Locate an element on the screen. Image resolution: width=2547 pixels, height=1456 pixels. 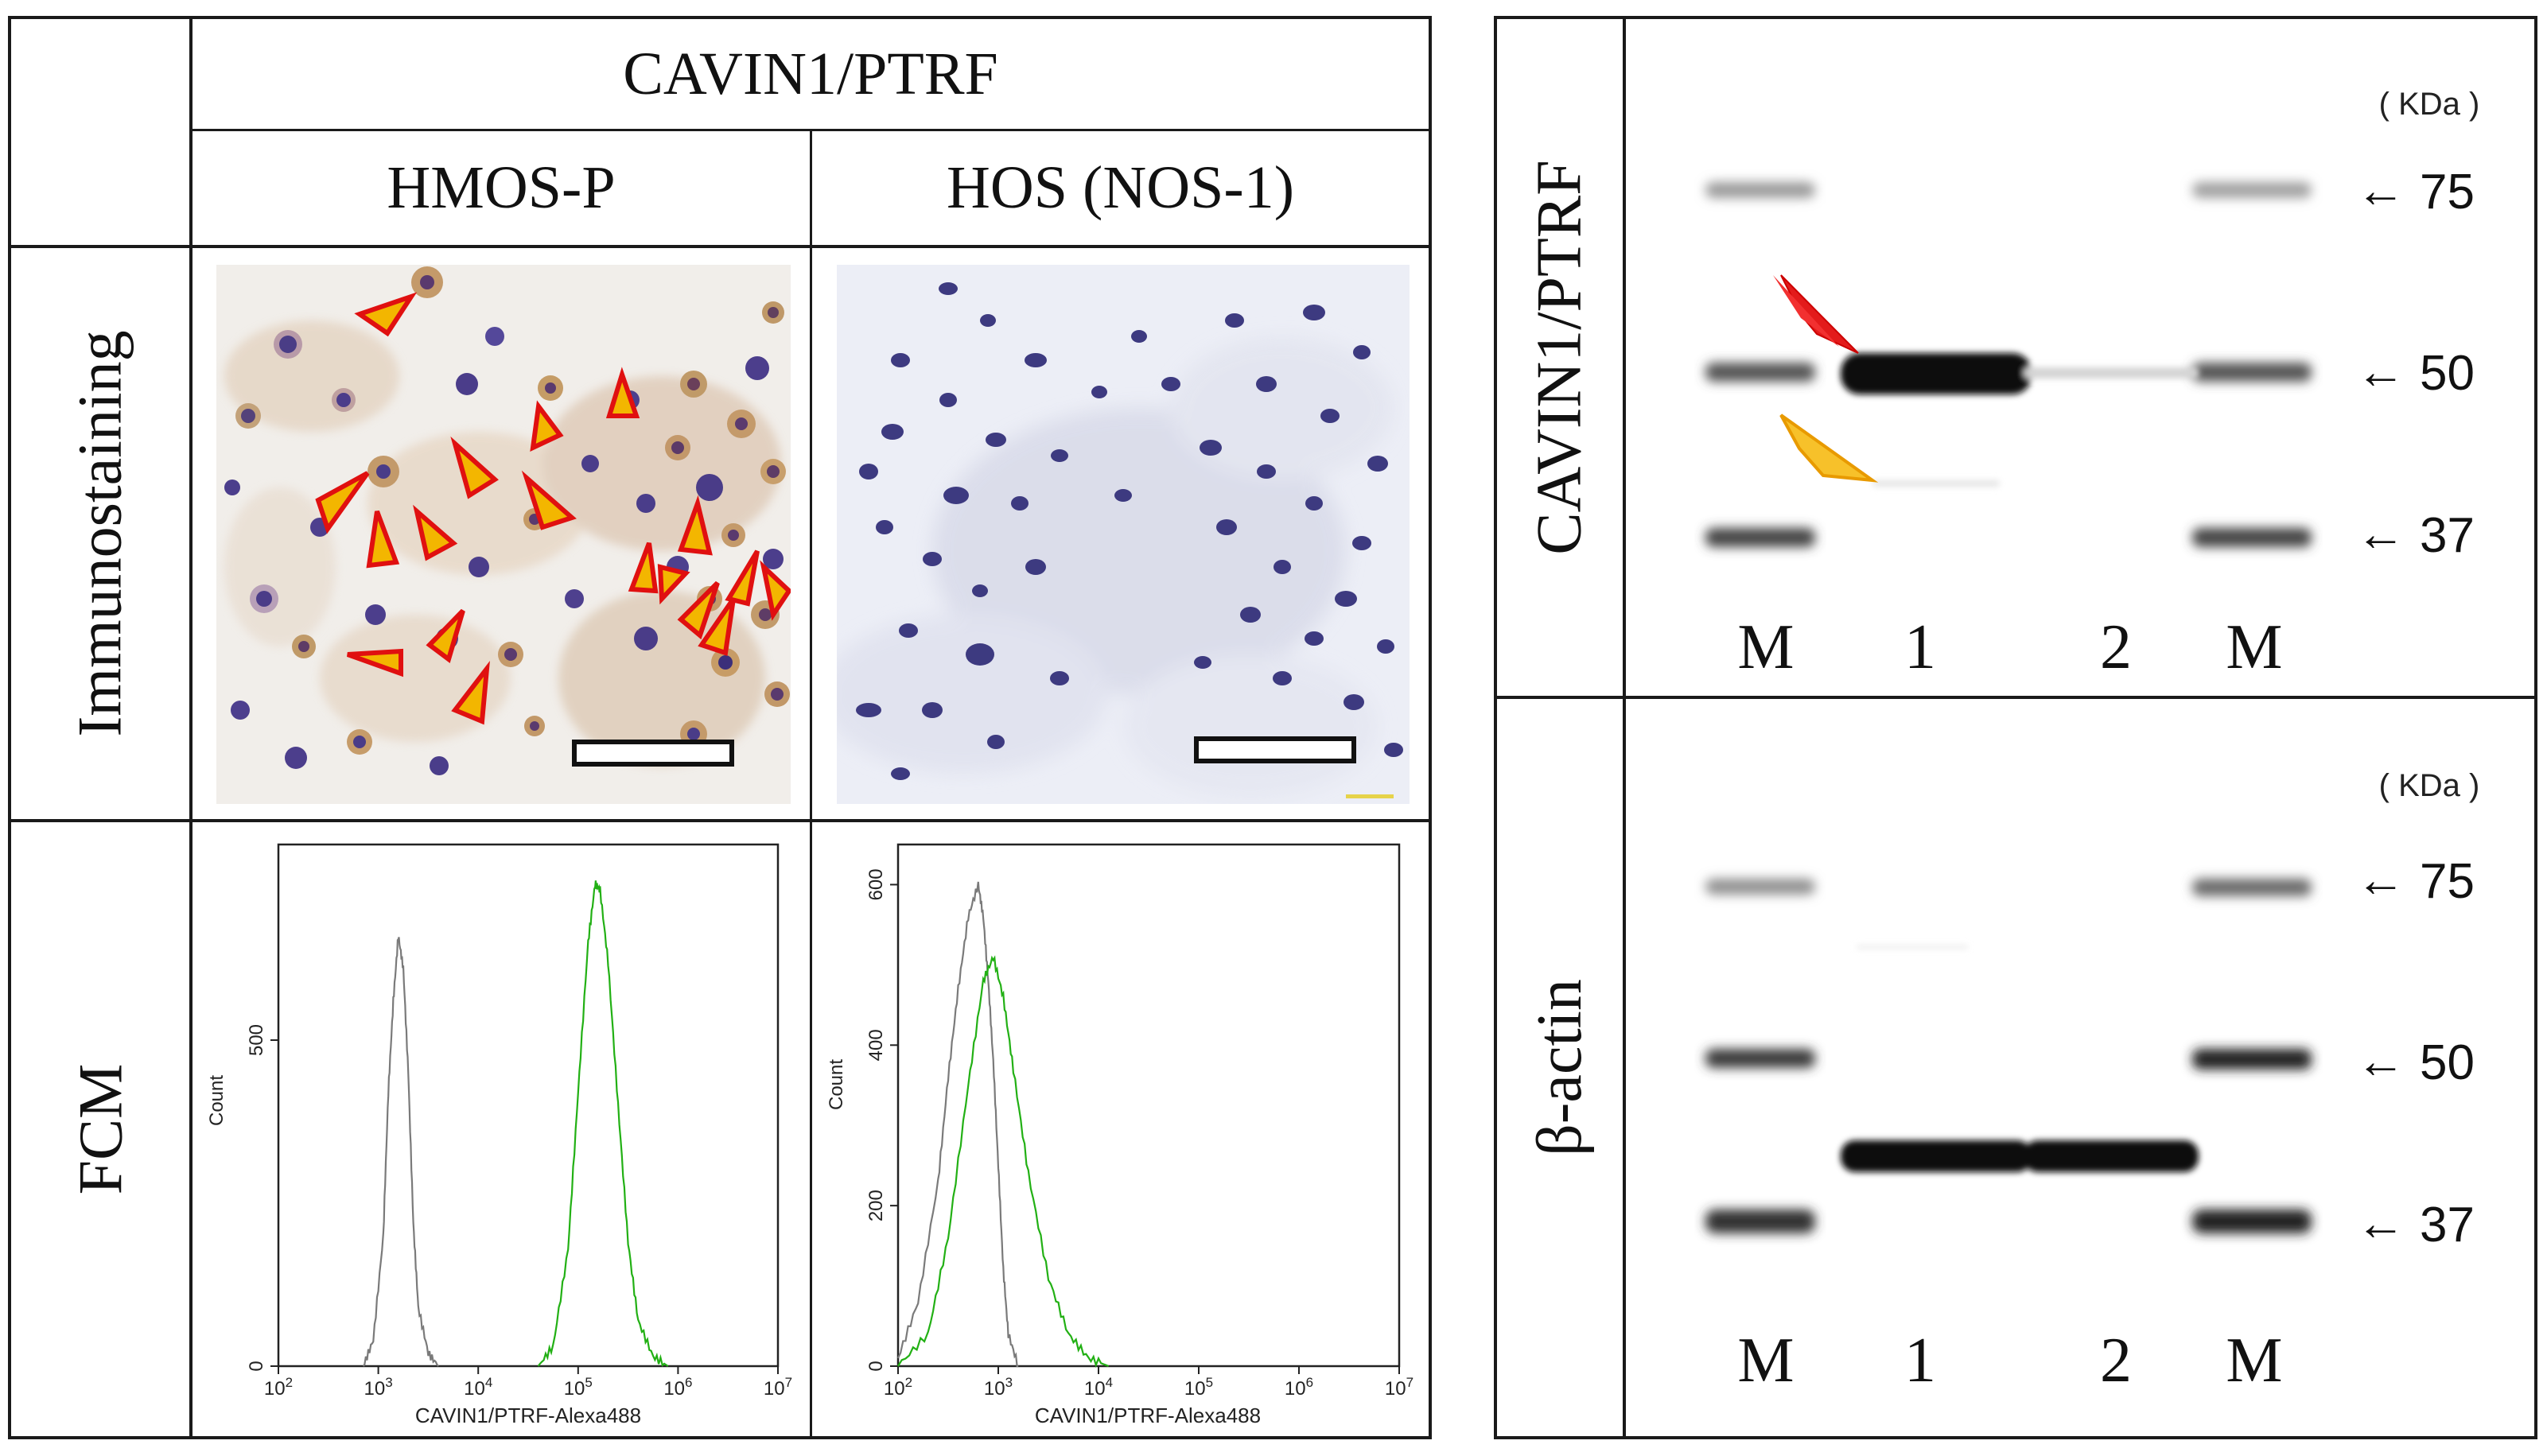
hos-immunostaining-image is located at coordinates (1123, 534).